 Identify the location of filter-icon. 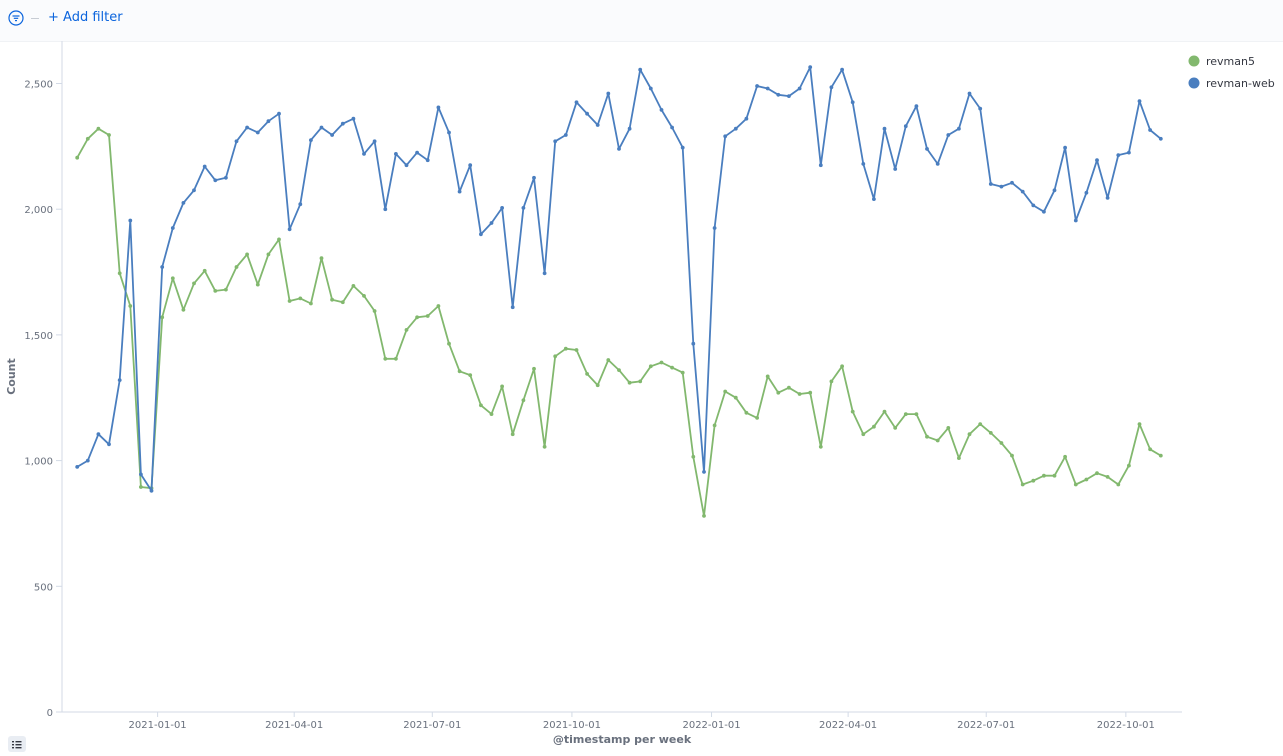
(16, 18).